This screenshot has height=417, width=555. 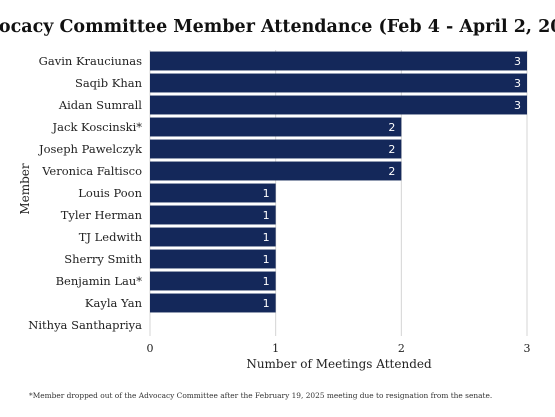 I want to click on x-tick-labels: 0 1 2 3, so click(x=339, y=348).